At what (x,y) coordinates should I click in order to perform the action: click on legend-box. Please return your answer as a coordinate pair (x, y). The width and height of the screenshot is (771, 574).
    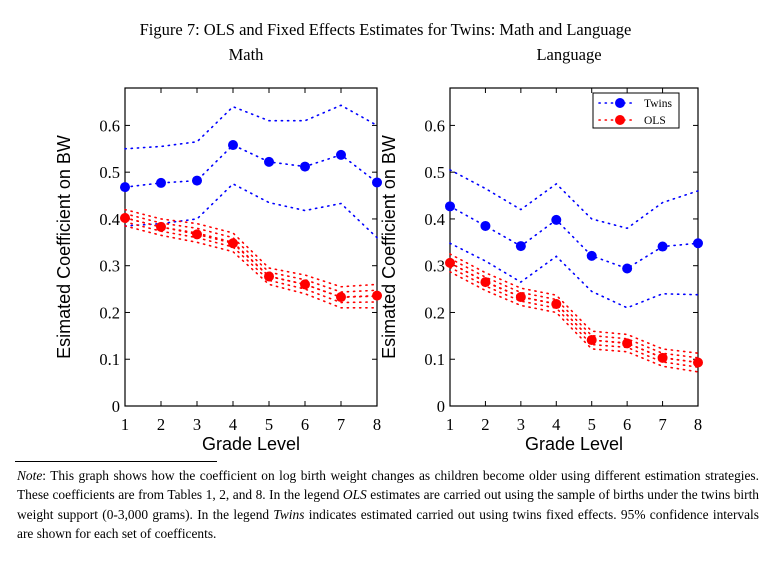
    Looking at the image, I should click on (636, 110).